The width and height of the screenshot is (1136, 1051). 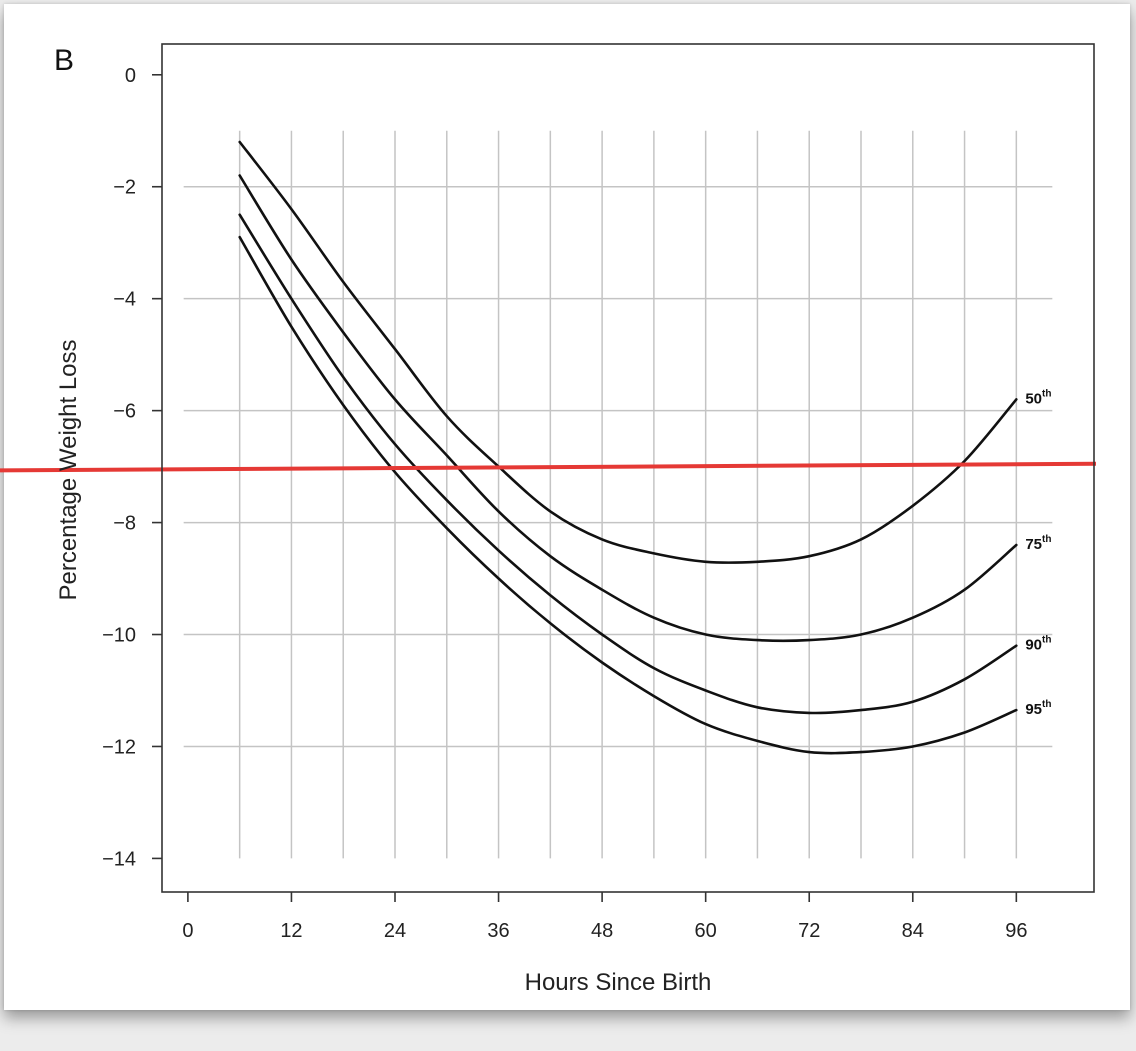 I want to click on x-tick-label-48: 48, so click(x=602, y=931).